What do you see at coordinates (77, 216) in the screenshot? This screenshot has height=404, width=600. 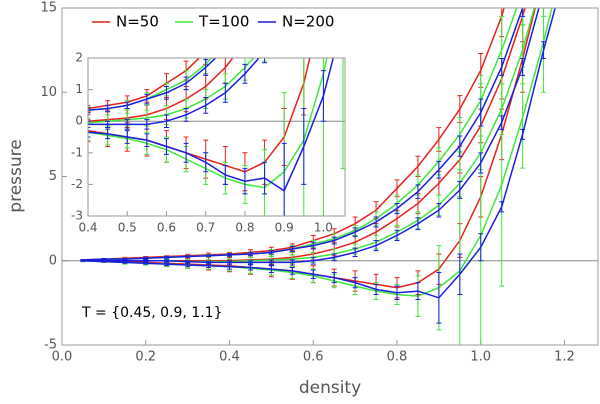 I see `y-tick-label: -3` at bounding box center [77, 216].